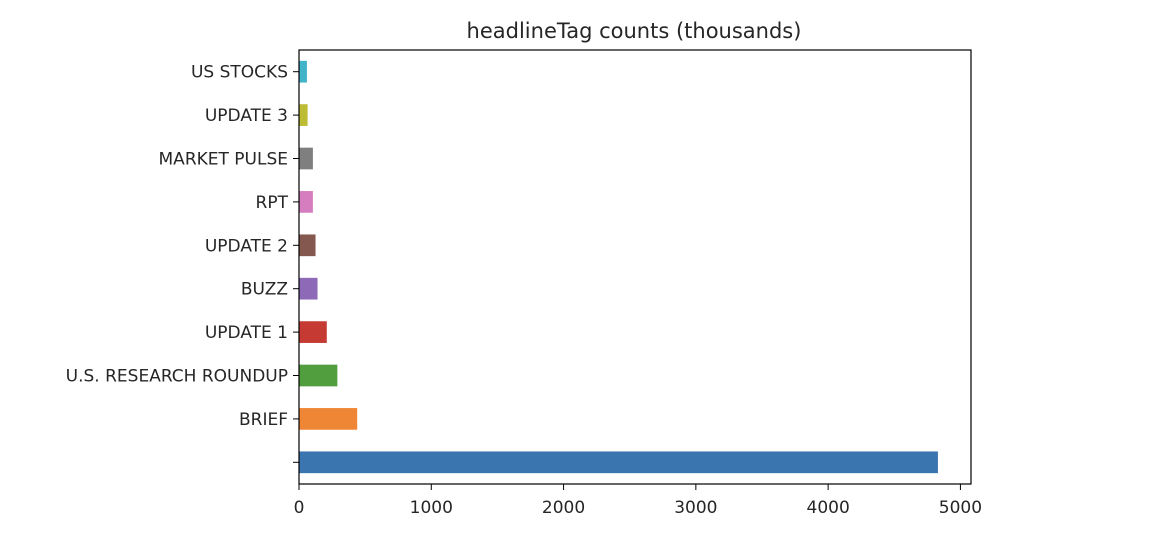 This screenshot has width=1152, height=542. Describe the element at coordinates (263, 420) in the screenshot. I see `y-tick-label: BRIEF` at that location.